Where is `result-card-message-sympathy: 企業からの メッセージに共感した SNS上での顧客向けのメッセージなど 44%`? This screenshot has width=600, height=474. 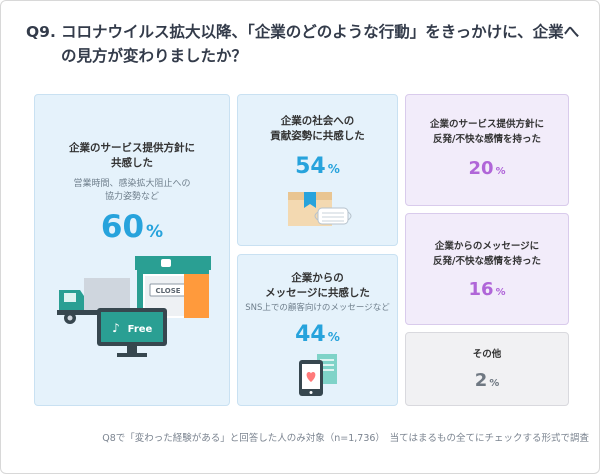
result-card-message-sympathy: 企業からの メッセージに共感した SNS上での顧客向けのメッセージなど 44% is located at coordinates (317, 330).